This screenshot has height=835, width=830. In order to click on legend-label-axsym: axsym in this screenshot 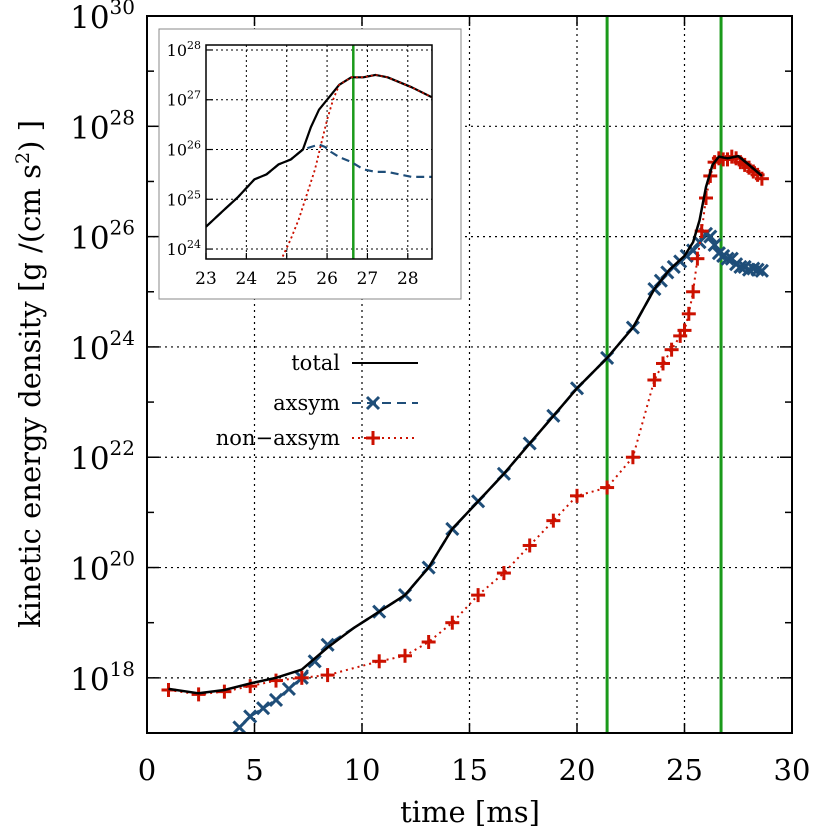, I will do `click(306, 403)`.